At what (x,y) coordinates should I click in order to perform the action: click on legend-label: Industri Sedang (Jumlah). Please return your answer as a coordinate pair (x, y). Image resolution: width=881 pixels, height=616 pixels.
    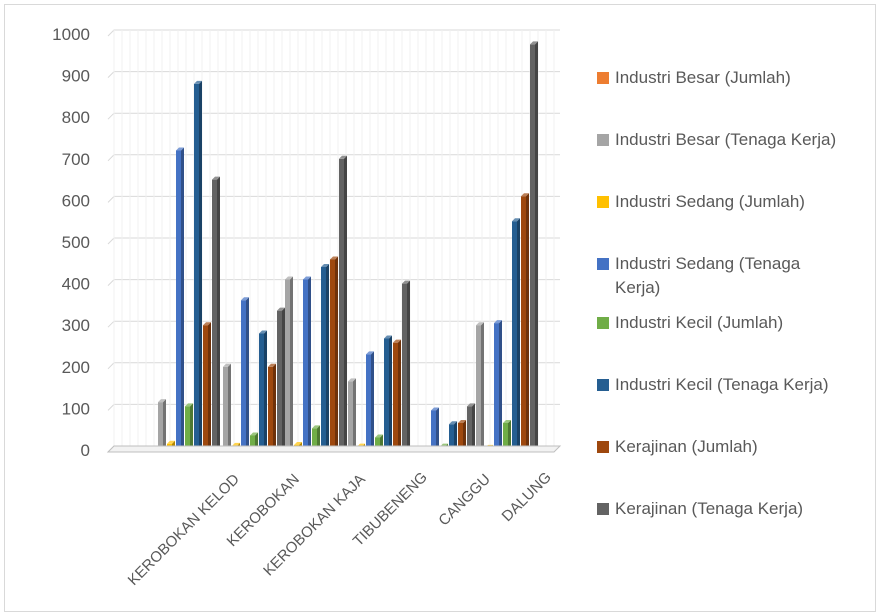
    Looking at the image, I should click on (710, 201).